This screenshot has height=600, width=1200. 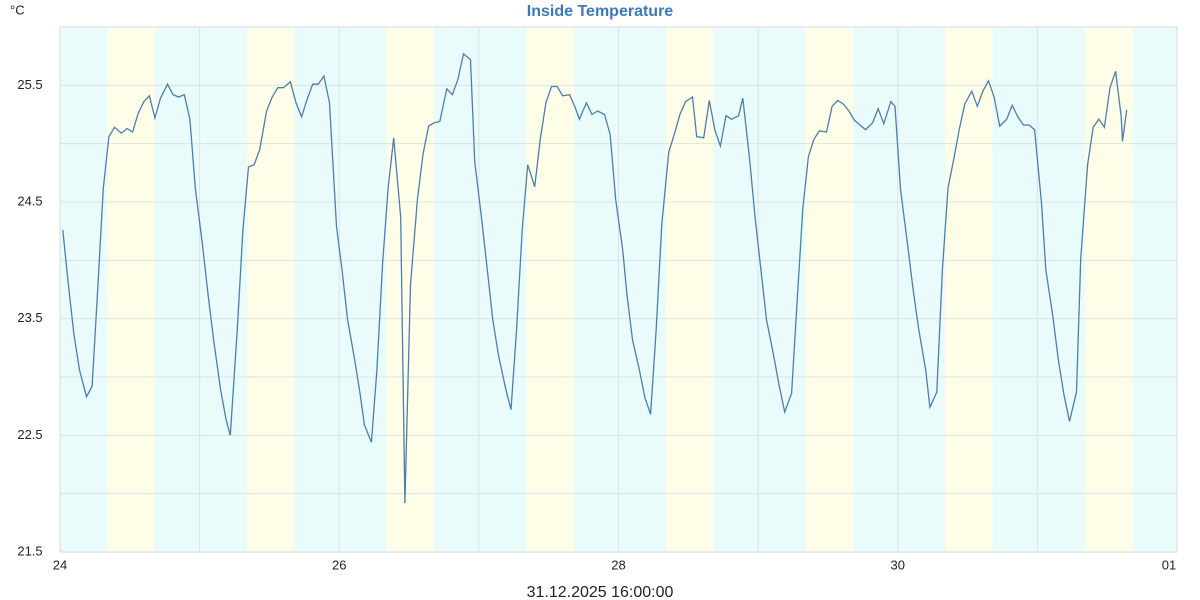 I want to click on x-tick-label: 30, so click(x=898, y=564).